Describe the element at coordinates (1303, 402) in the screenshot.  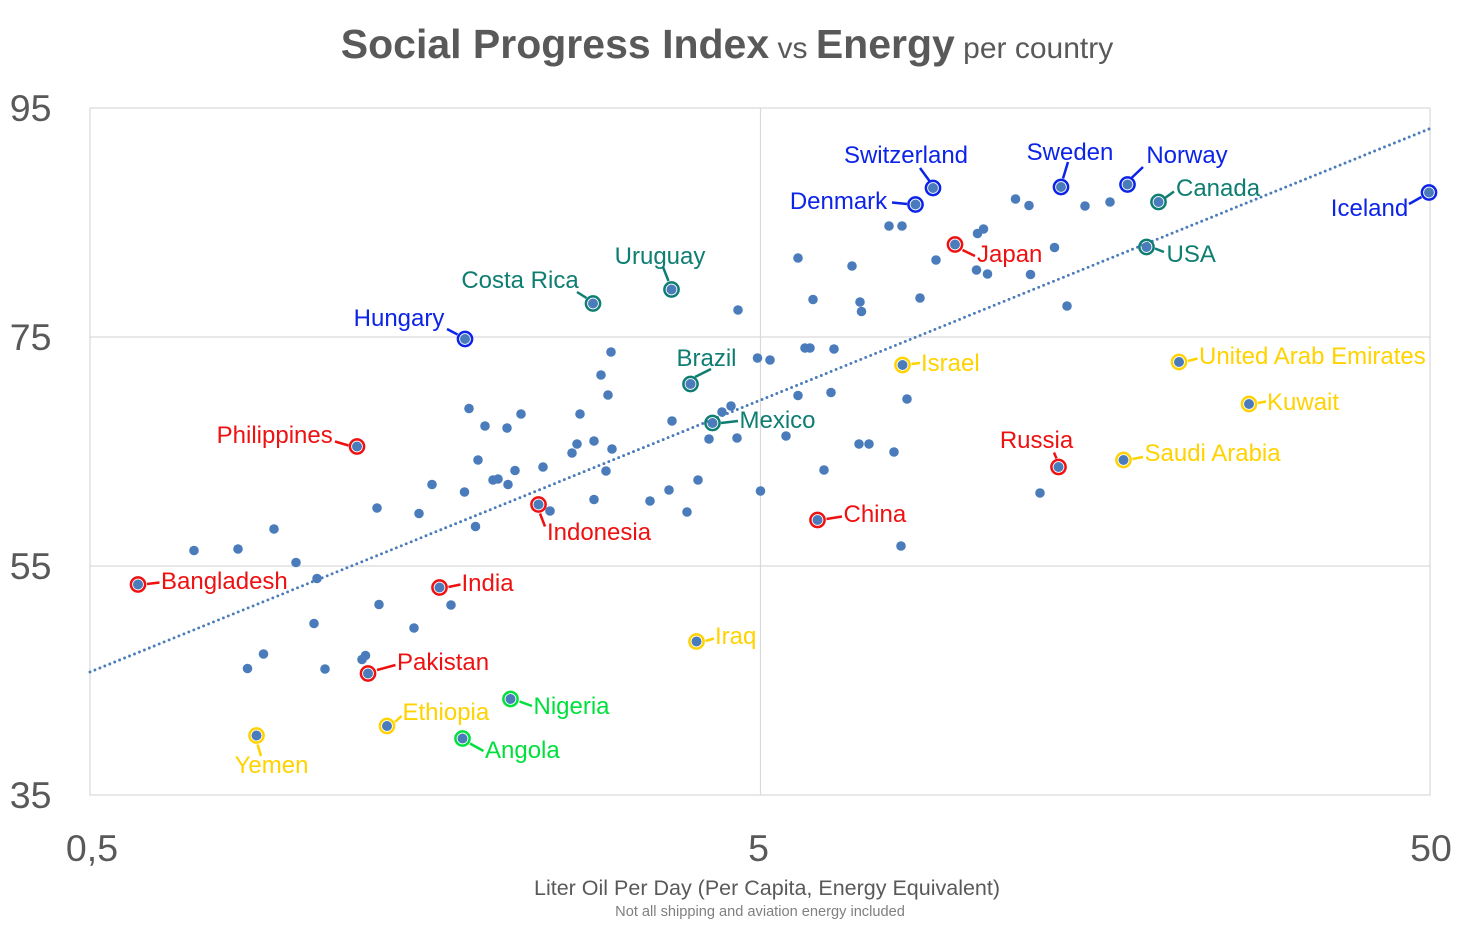
I see `svg-text: Kuwait` at that location.